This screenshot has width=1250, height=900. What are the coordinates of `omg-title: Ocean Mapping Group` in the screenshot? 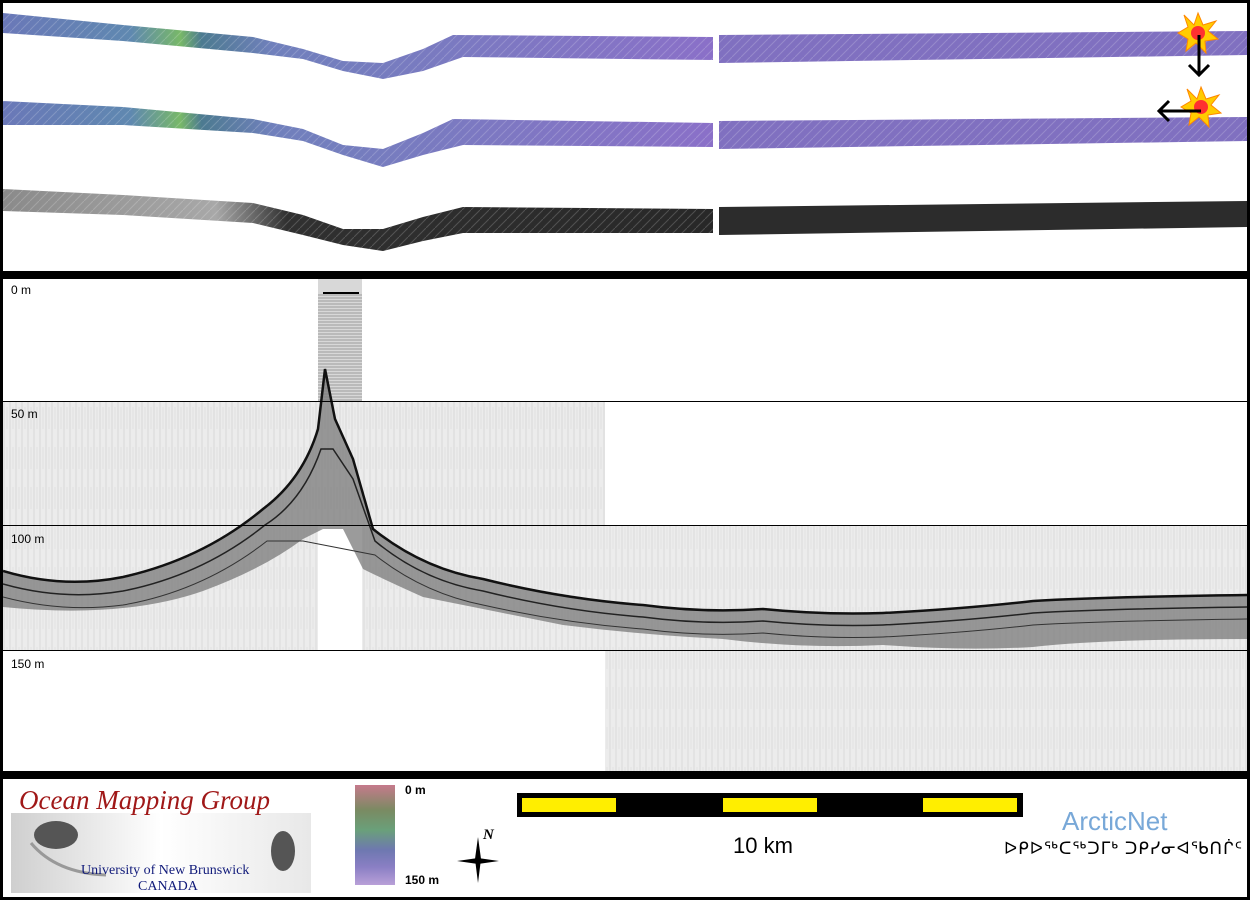 It's located at (144, 800).